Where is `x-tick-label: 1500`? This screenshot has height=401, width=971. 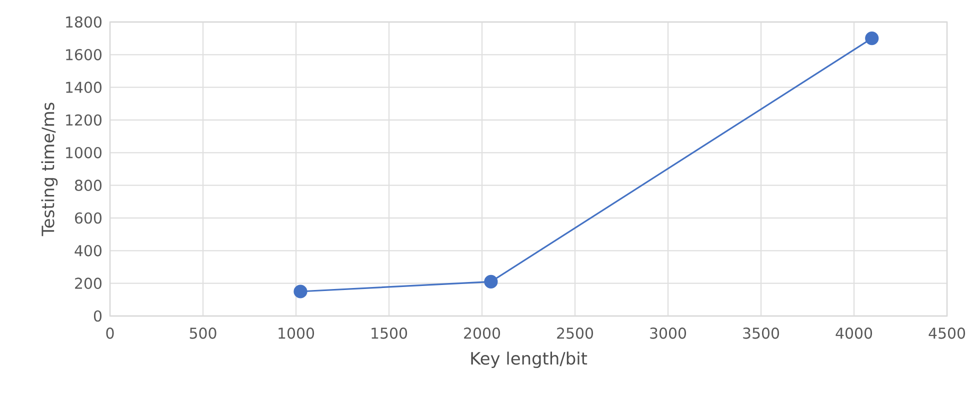
x-tick-label: 1500 is located at coordinates (390, 333).